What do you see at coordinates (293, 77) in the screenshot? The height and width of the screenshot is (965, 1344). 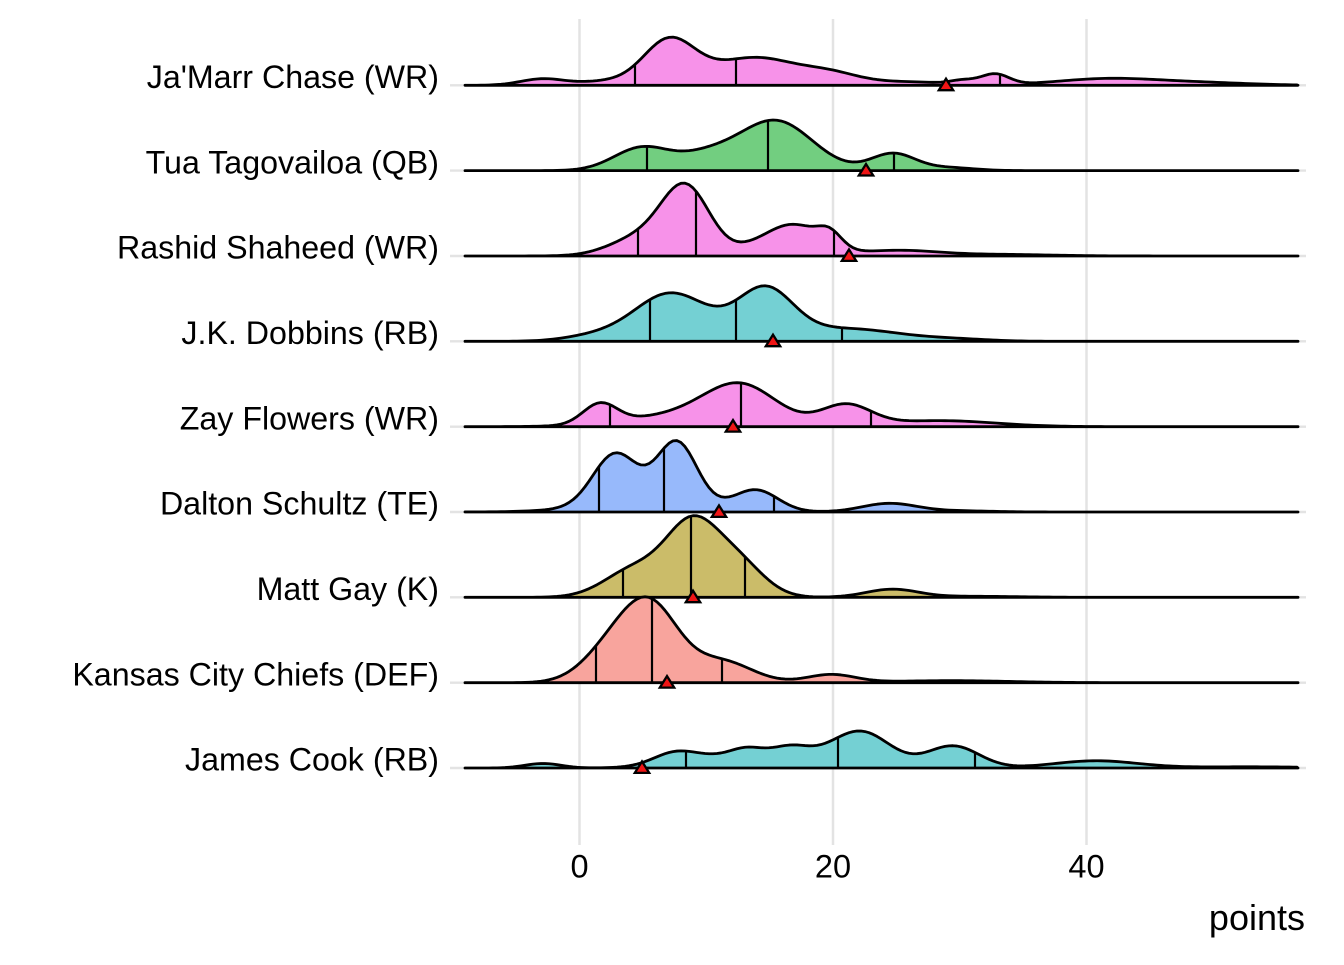 I see `svg-text: Ja'Marr Chase (WR)` at bounding box center [293, 77].